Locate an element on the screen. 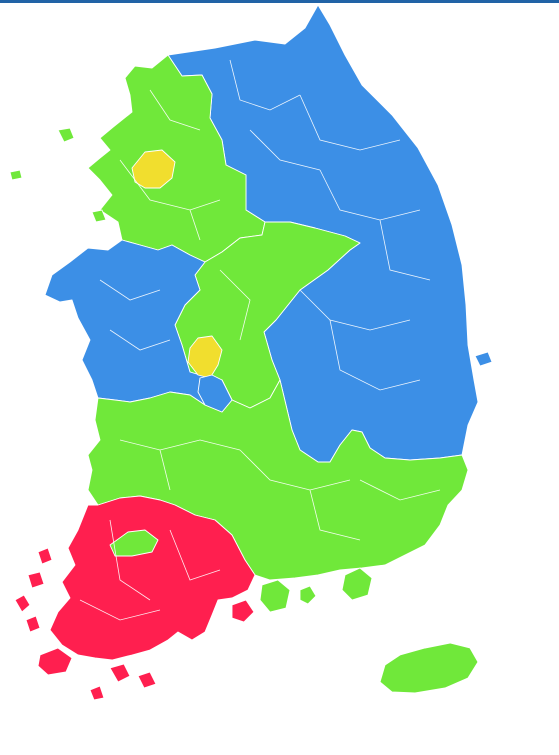 The image size is (559, 755). region-southwest-red is located at coordinates (152, 578).